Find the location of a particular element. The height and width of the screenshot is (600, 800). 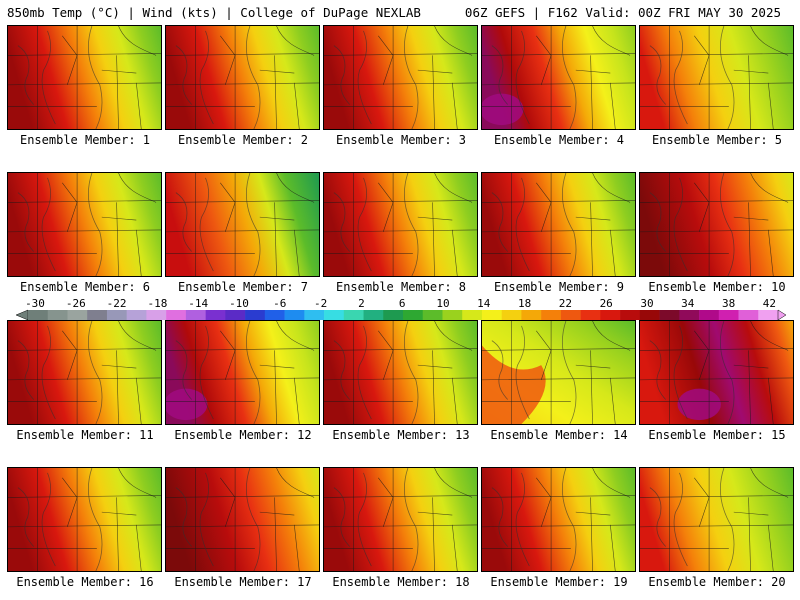

ensemble-member-label: Ensemble Member: 17 is located at coordinates (243, 582).